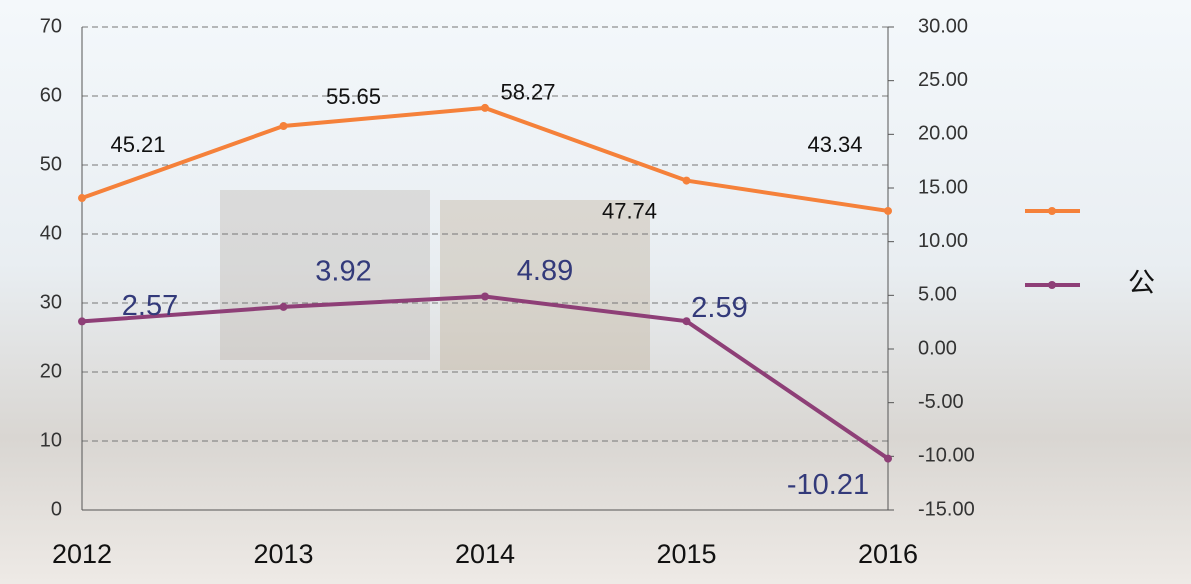  What do you see at coordinates (943, 134) in the screenshot?
I see `y2-tick-label: 20.00` at bounding box center [943, 134].